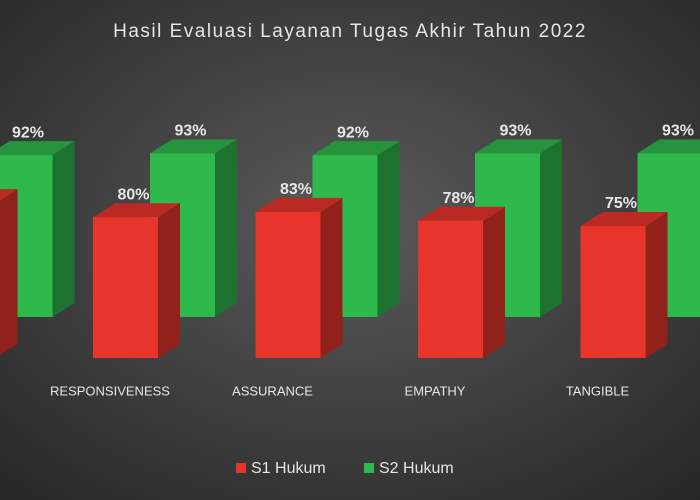 This screenshot has height=500, width=700. What do you see at coordinates (435, 390) in the screenshot?
I see `x-tick-label: EMPATHY` at bounding box center [435, 390].